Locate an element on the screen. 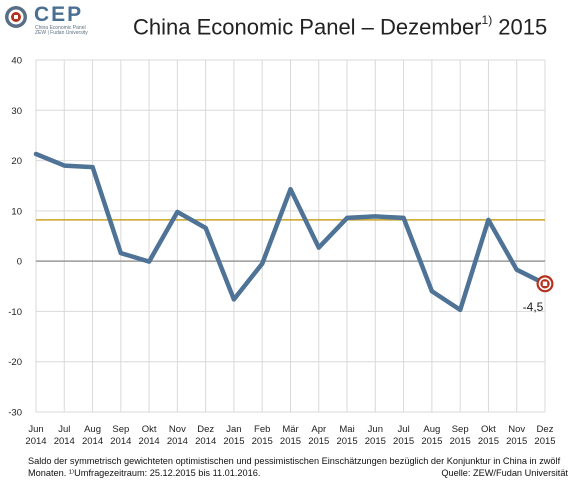 The height and width of the screenshot is (488, 576). x-tick-month: Mai is located at coordinates (346, 429).